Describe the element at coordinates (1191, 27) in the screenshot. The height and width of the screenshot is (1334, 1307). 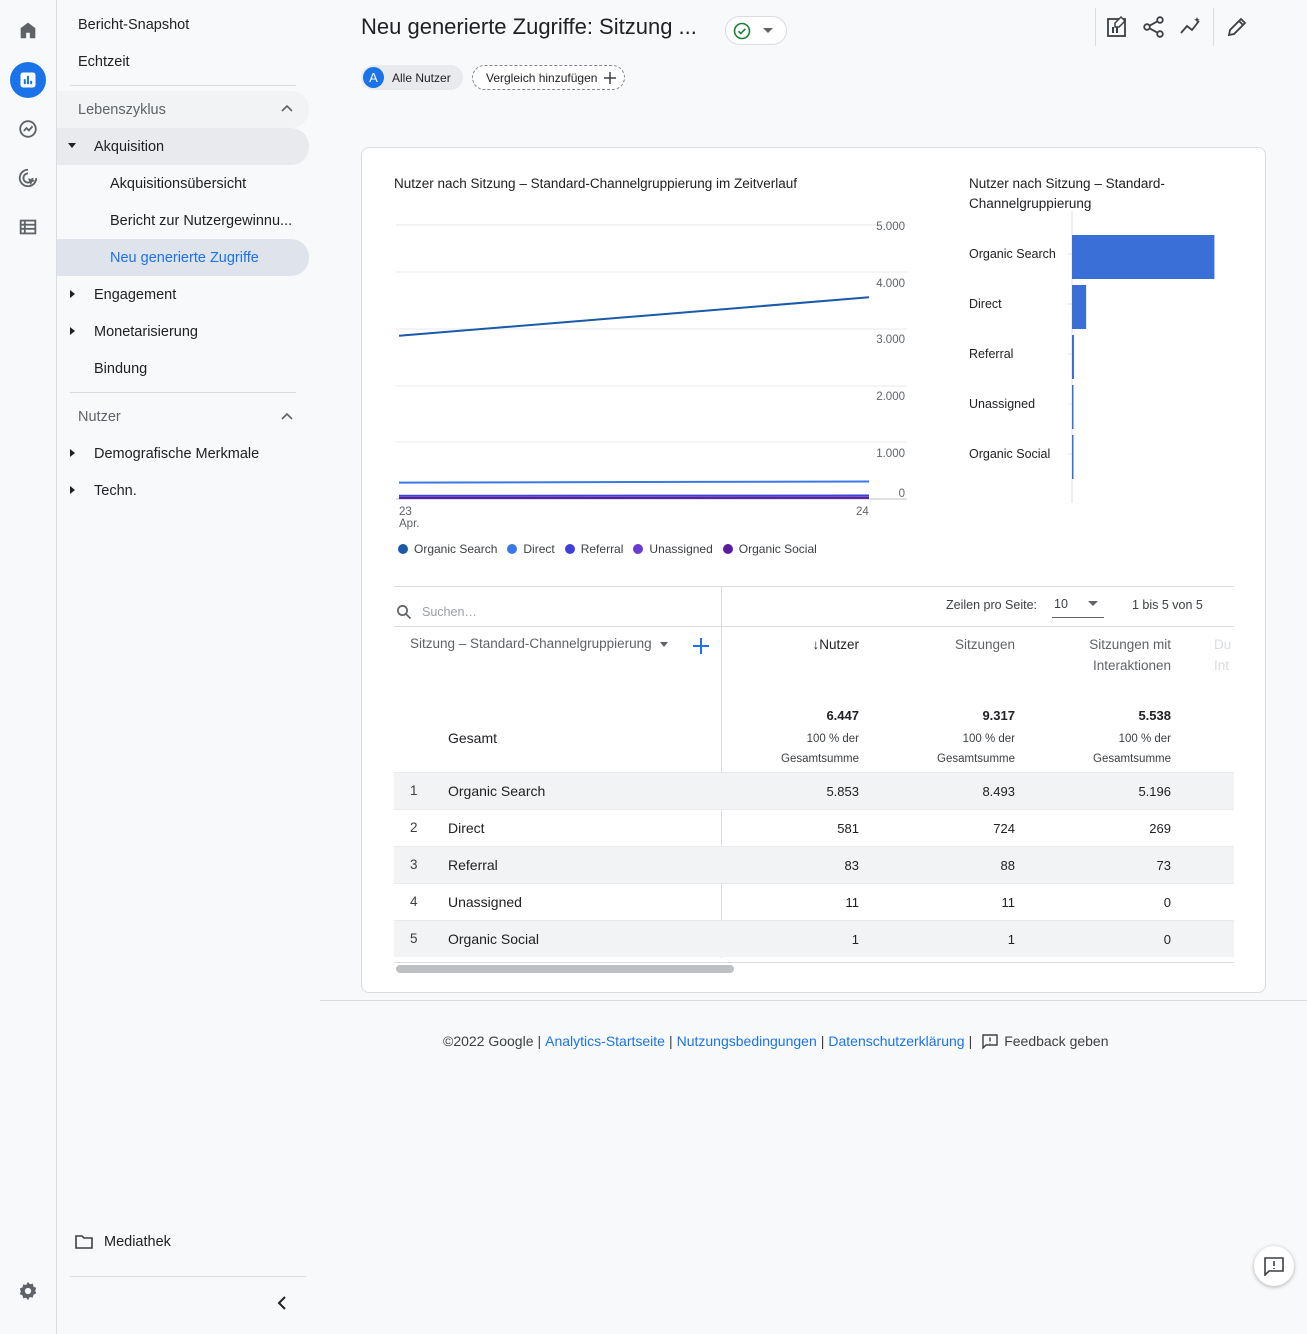
I see `insights-icon` at that location.